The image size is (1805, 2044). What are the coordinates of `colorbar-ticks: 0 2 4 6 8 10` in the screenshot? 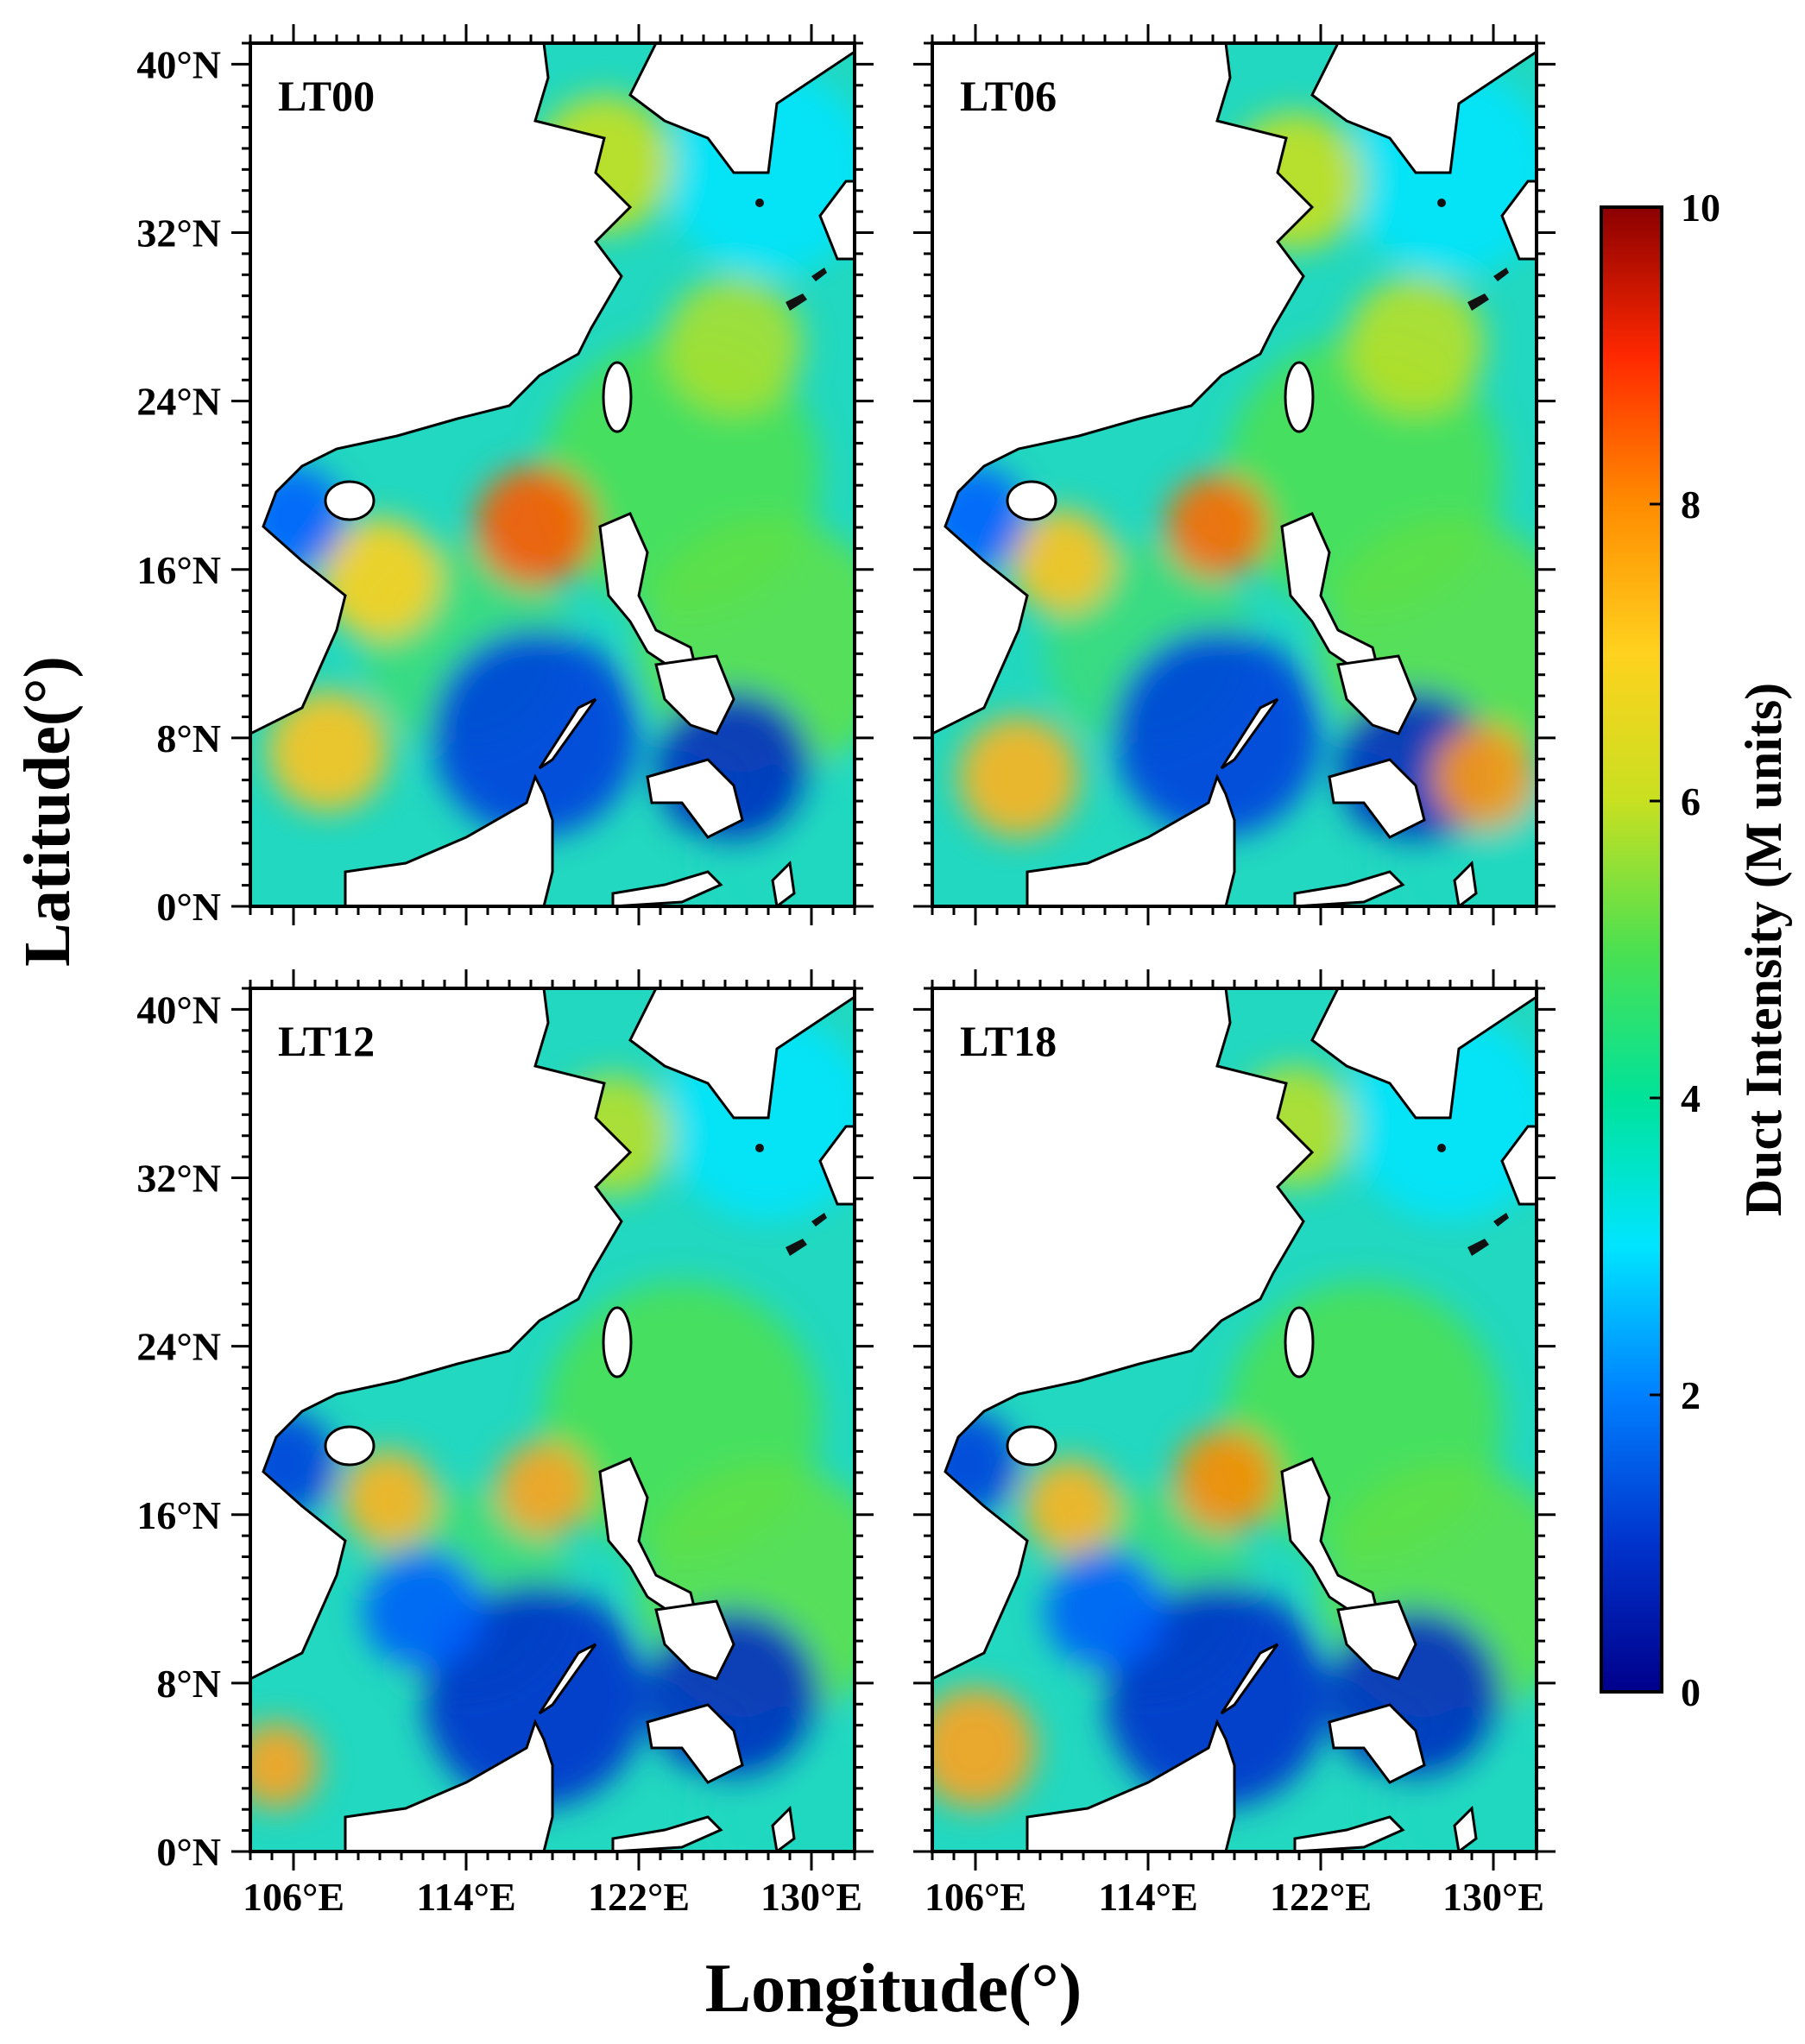 It's located at (1685, 950).